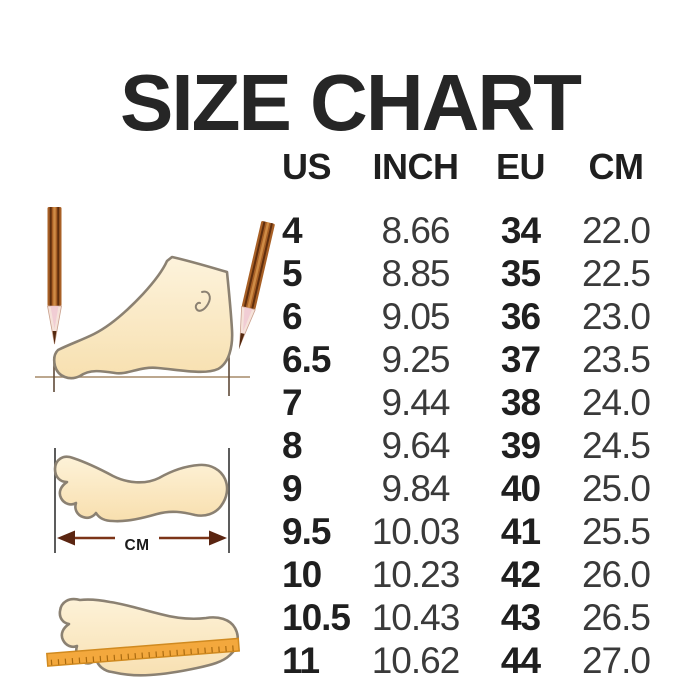 The width and height of the screenshot is (700, 700). Describe the element at coordinates (616, 359) in the screenshot. I see `cell-cm: 23.5` at that location.